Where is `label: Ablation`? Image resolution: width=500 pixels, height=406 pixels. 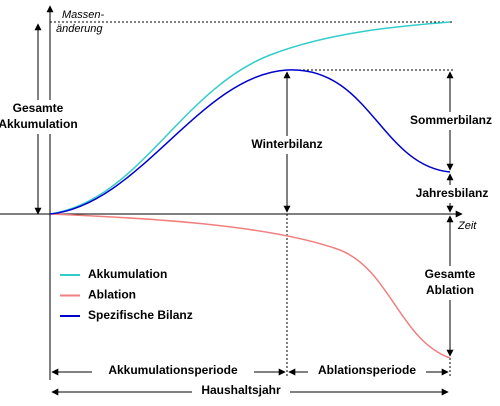
label: Ablation is located at coordinates (450, 290).